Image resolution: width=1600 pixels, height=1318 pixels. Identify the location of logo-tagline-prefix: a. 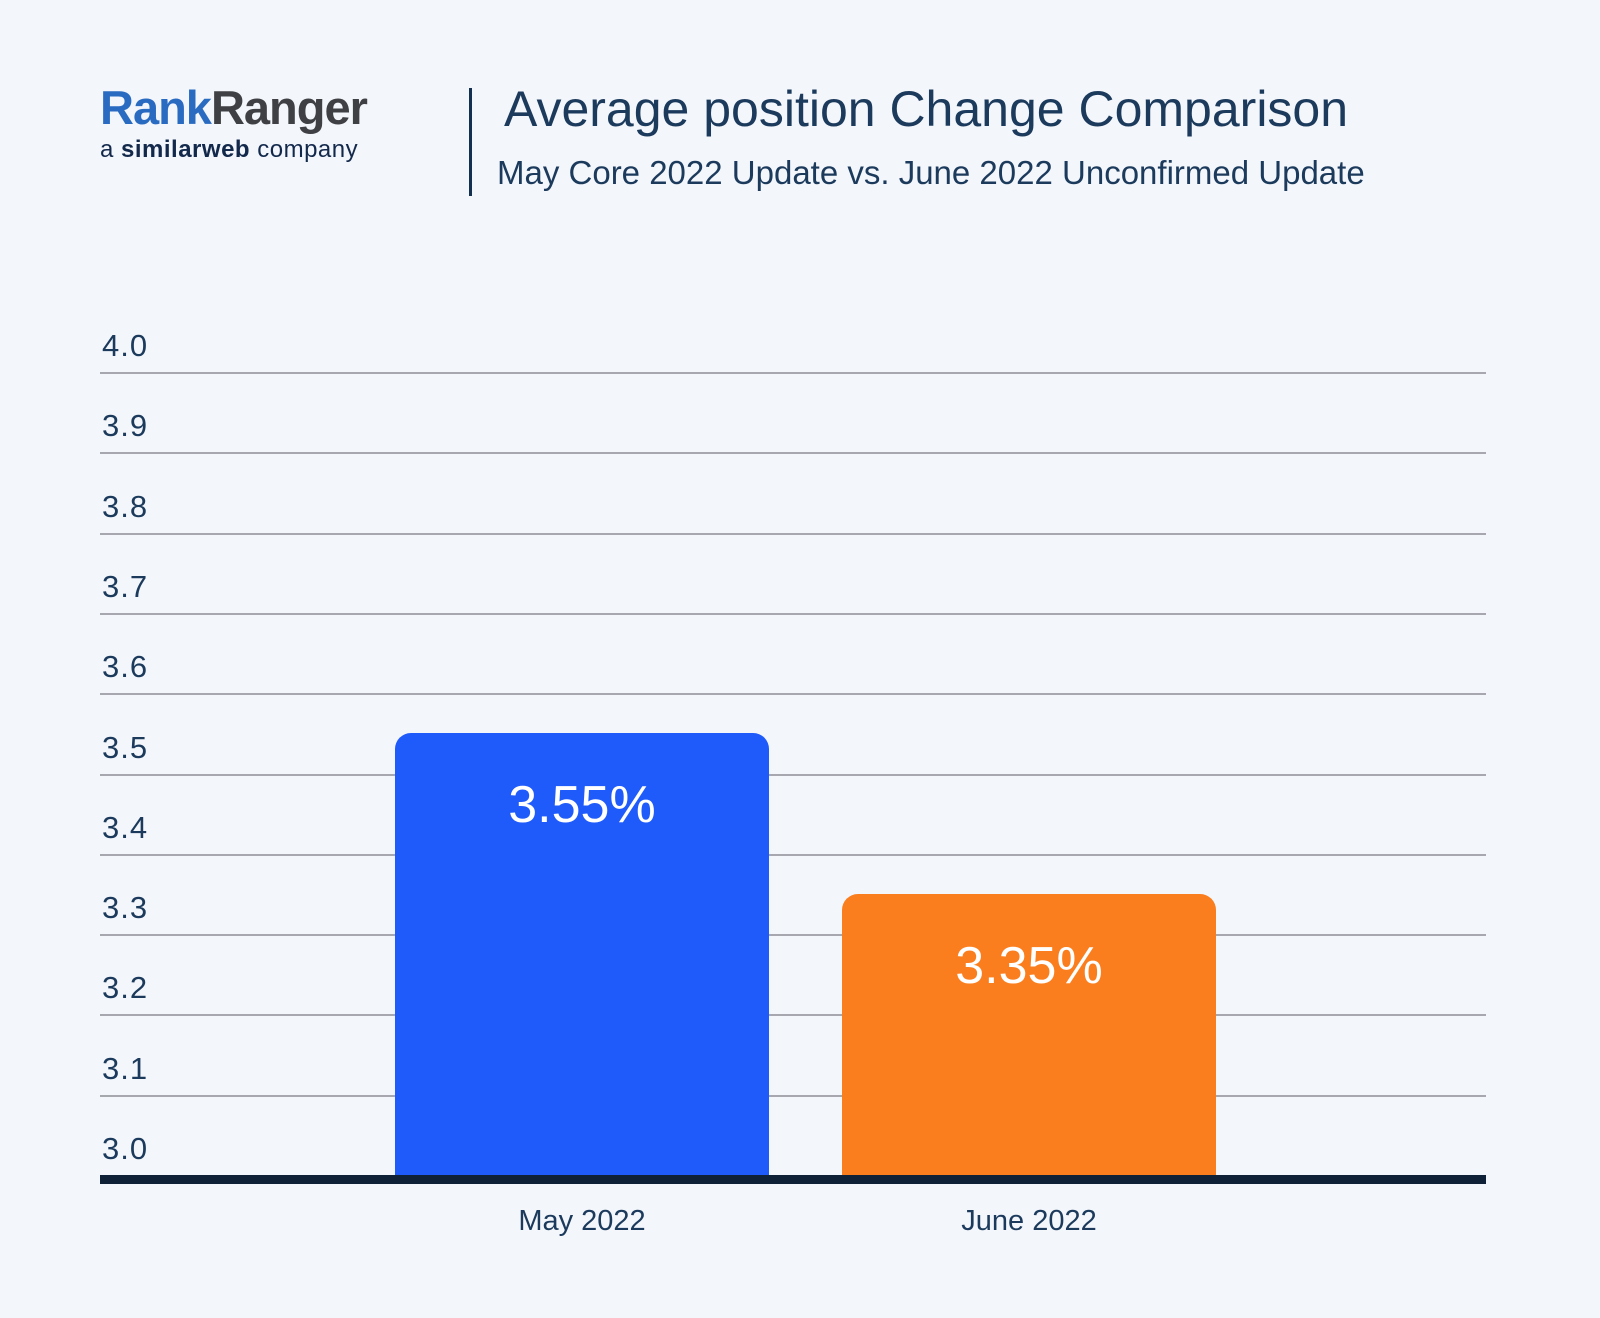
(111, 149).